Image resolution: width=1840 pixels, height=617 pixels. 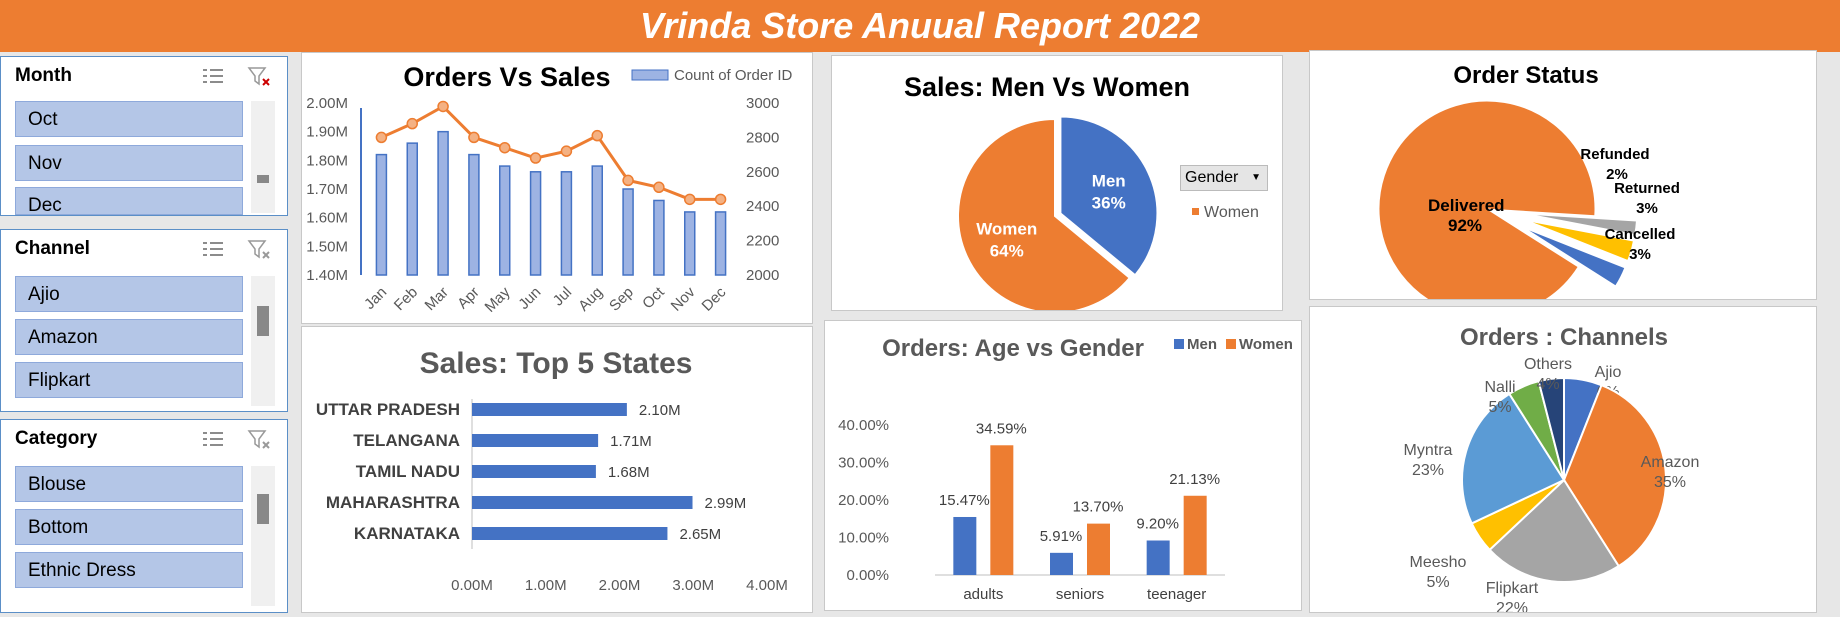 What do you see at coordinates (631, 441) in the screenshot?
I see `data-label: 1.71M` at bounding box center [631, 441].